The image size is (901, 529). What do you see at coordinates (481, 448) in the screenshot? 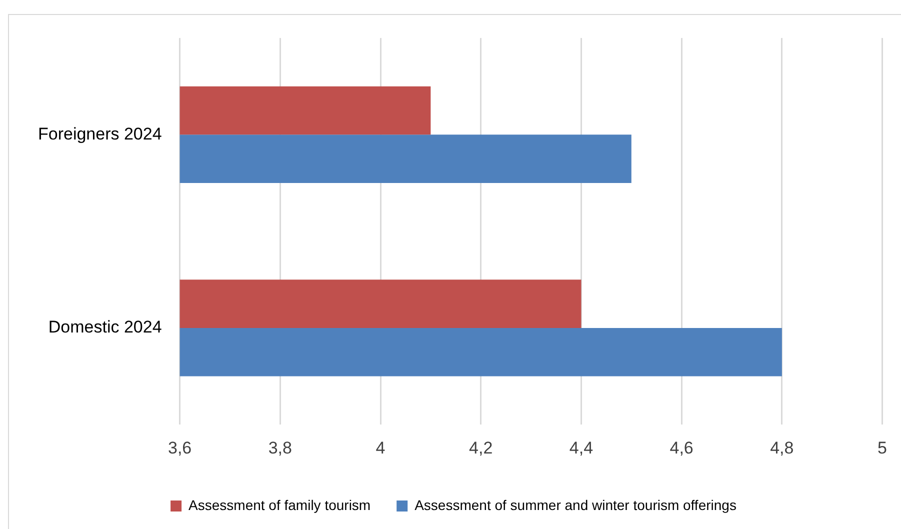
I see `x-tick-label: 4,2` at bounding box center [481, 448].